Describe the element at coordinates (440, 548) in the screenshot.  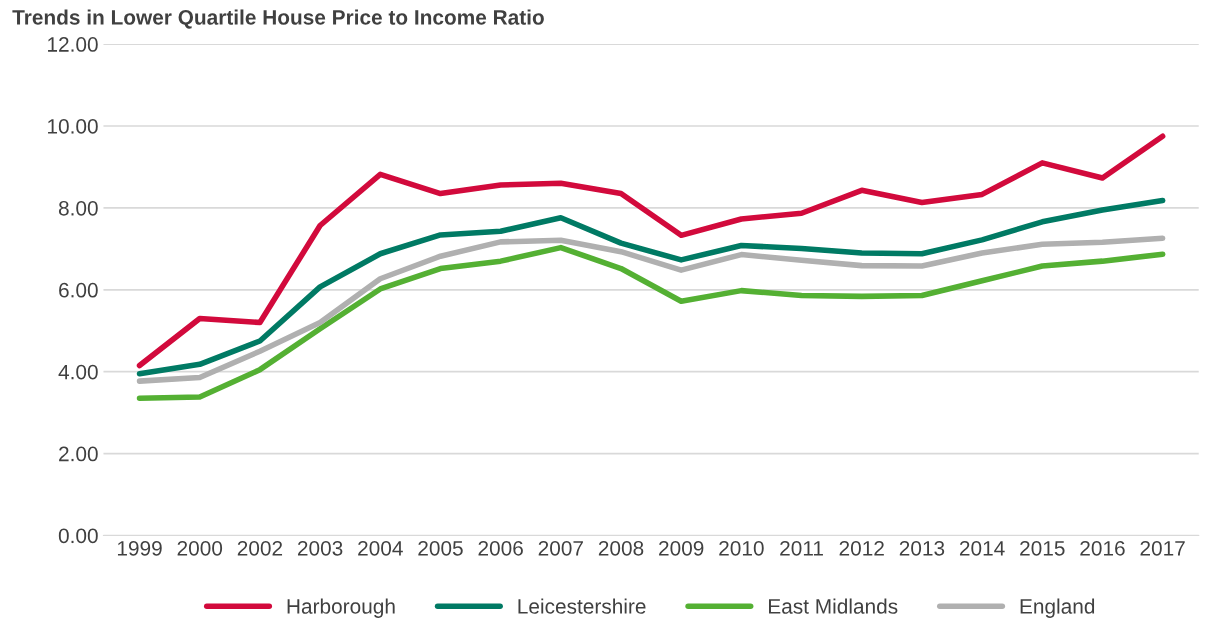
I see `x-tick-label: 2005` at that location.